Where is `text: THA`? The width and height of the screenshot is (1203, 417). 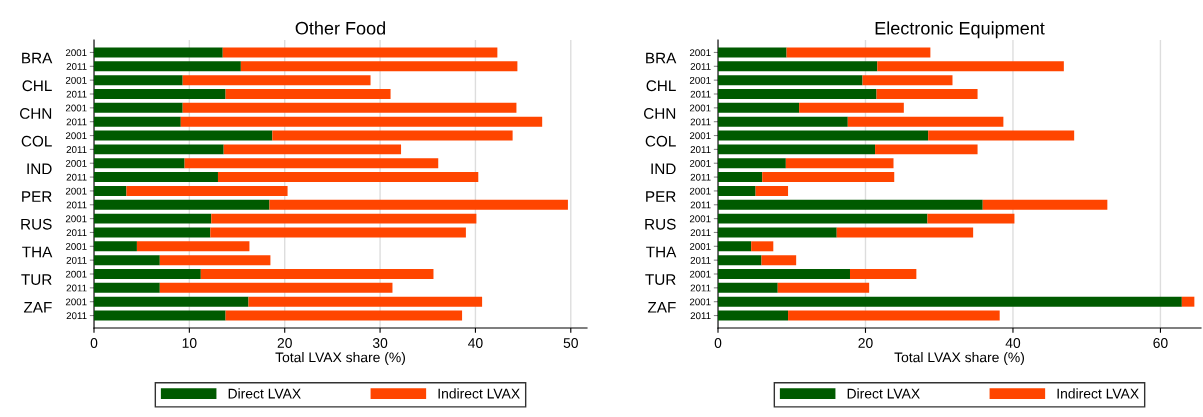 text: THA is located at coordinates (661, 252).